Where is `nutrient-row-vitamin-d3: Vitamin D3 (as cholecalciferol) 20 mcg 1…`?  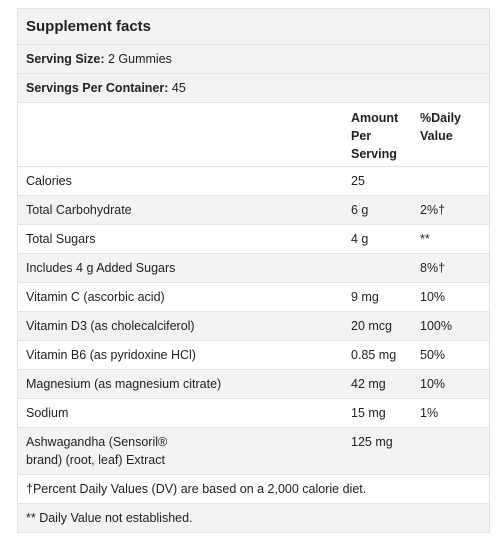 nutrient-row-vitamin-d3: Vitamin D3 (as cholecalciferol) 20 mcg 1… is located at coordinates (253, 326).